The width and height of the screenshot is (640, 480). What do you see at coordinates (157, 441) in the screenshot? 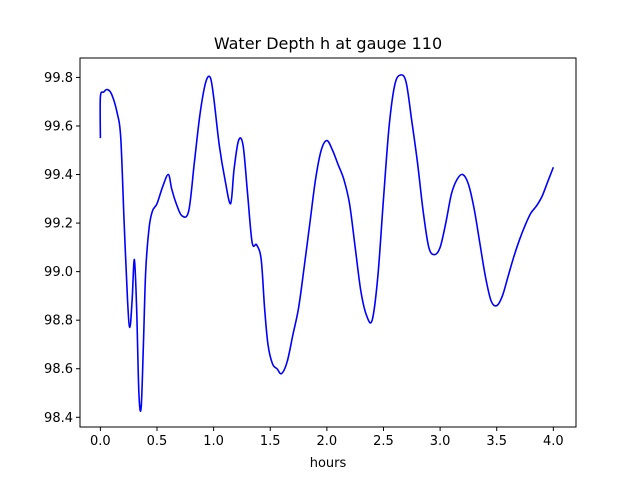
I see `x-tick-label: 0.5` at bounding box center [157, 441].